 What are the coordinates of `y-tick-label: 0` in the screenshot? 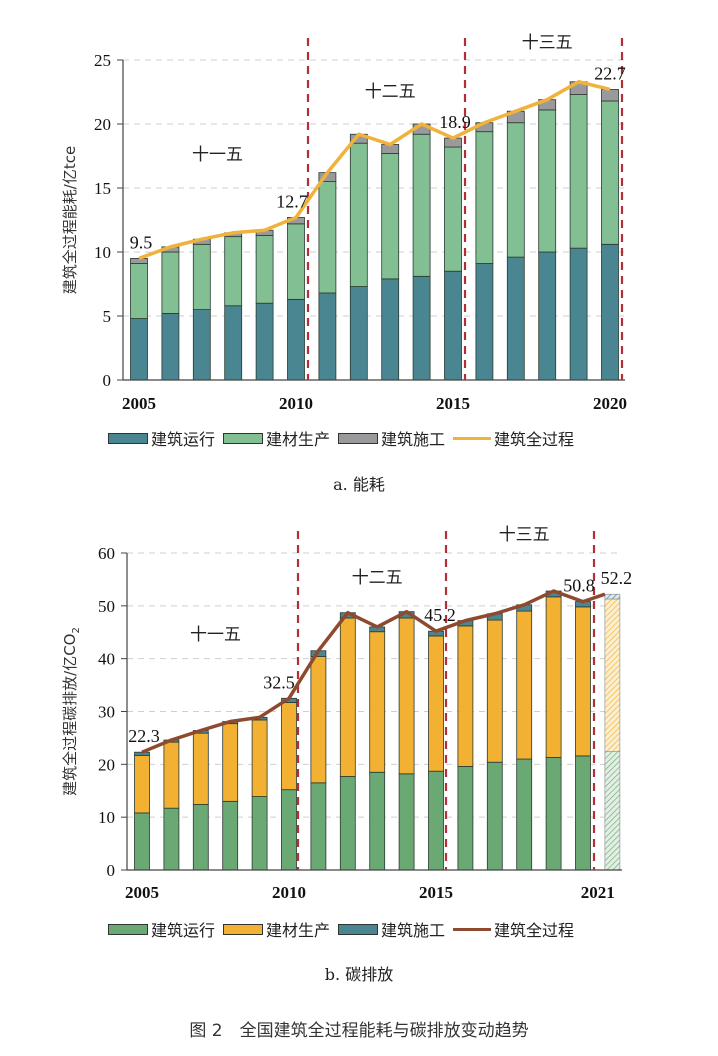 It's located at (107, 380).